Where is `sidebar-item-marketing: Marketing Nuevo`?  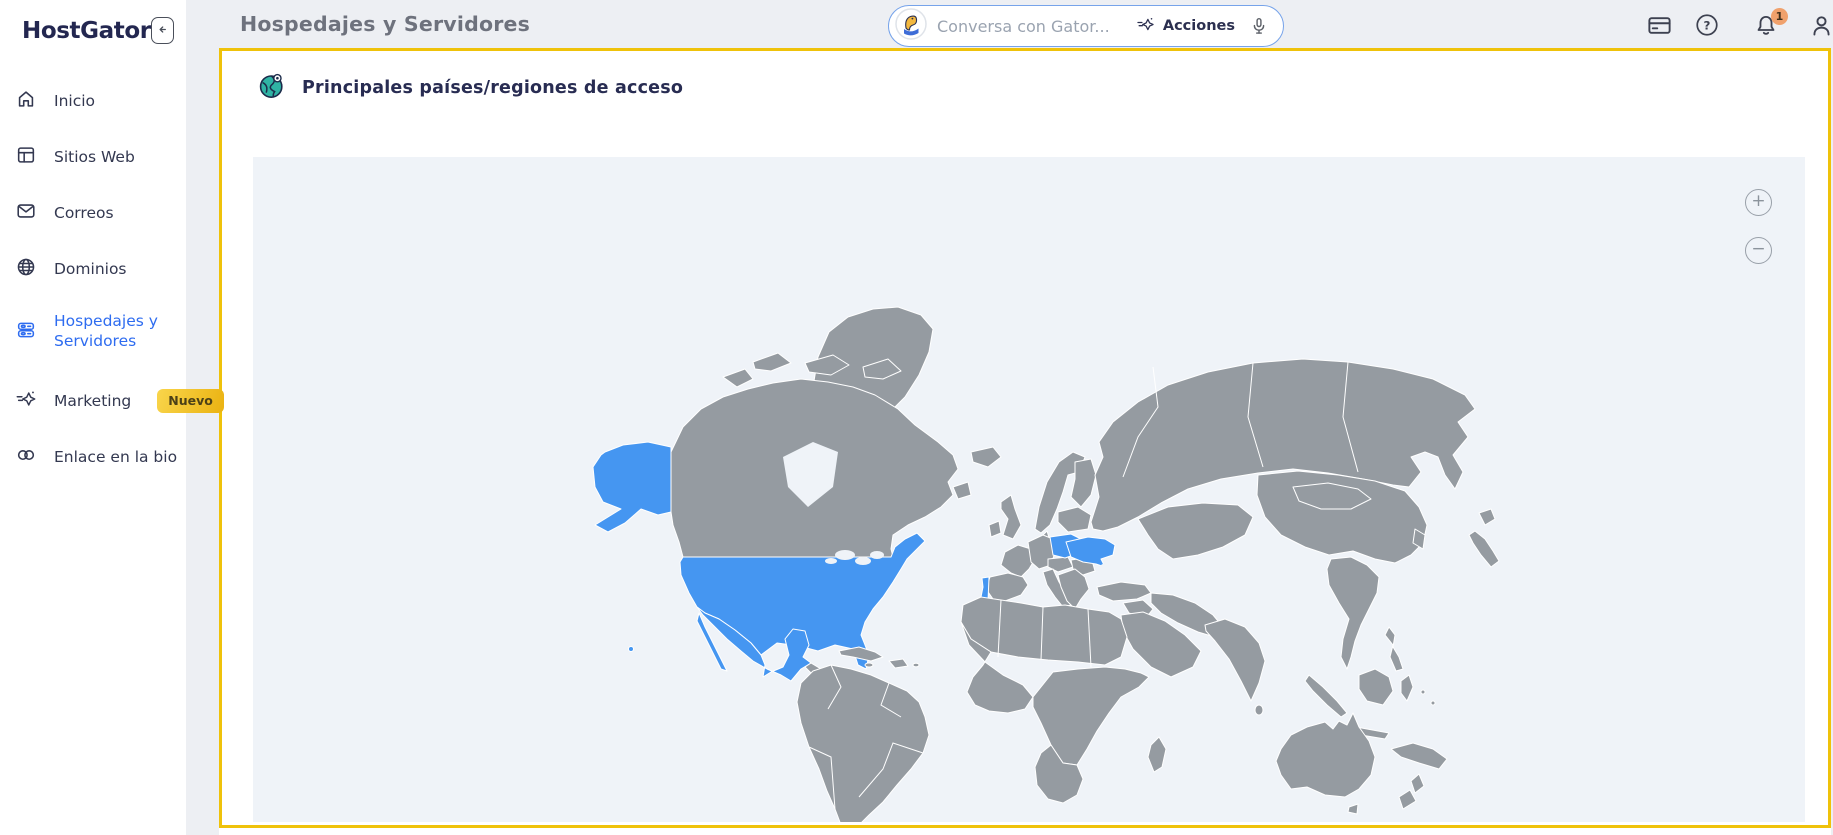 sidebar-item-marketing: Marketing Nuevo is located at coordinates (112, 401).